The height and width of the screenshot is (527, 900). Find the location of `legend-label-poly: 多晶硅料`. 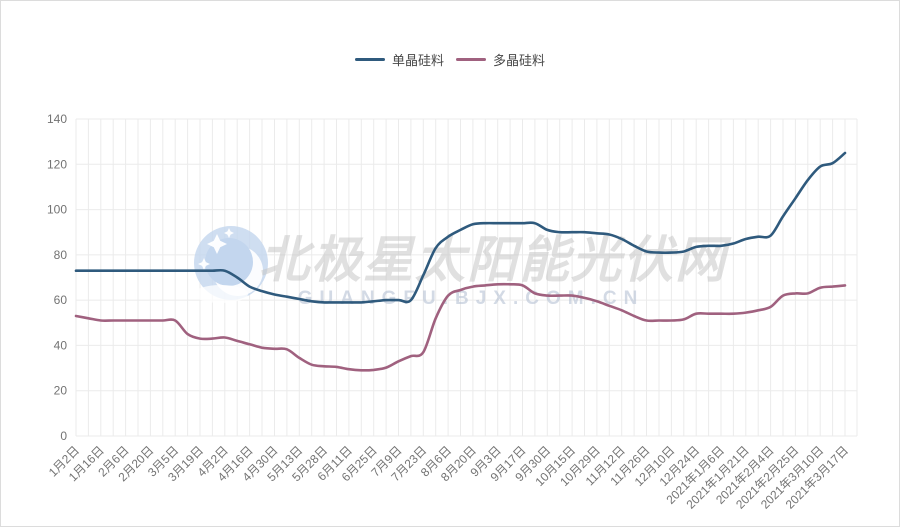

legend-label-poly: 多晶硅料 is located at coordinates (519, 60).